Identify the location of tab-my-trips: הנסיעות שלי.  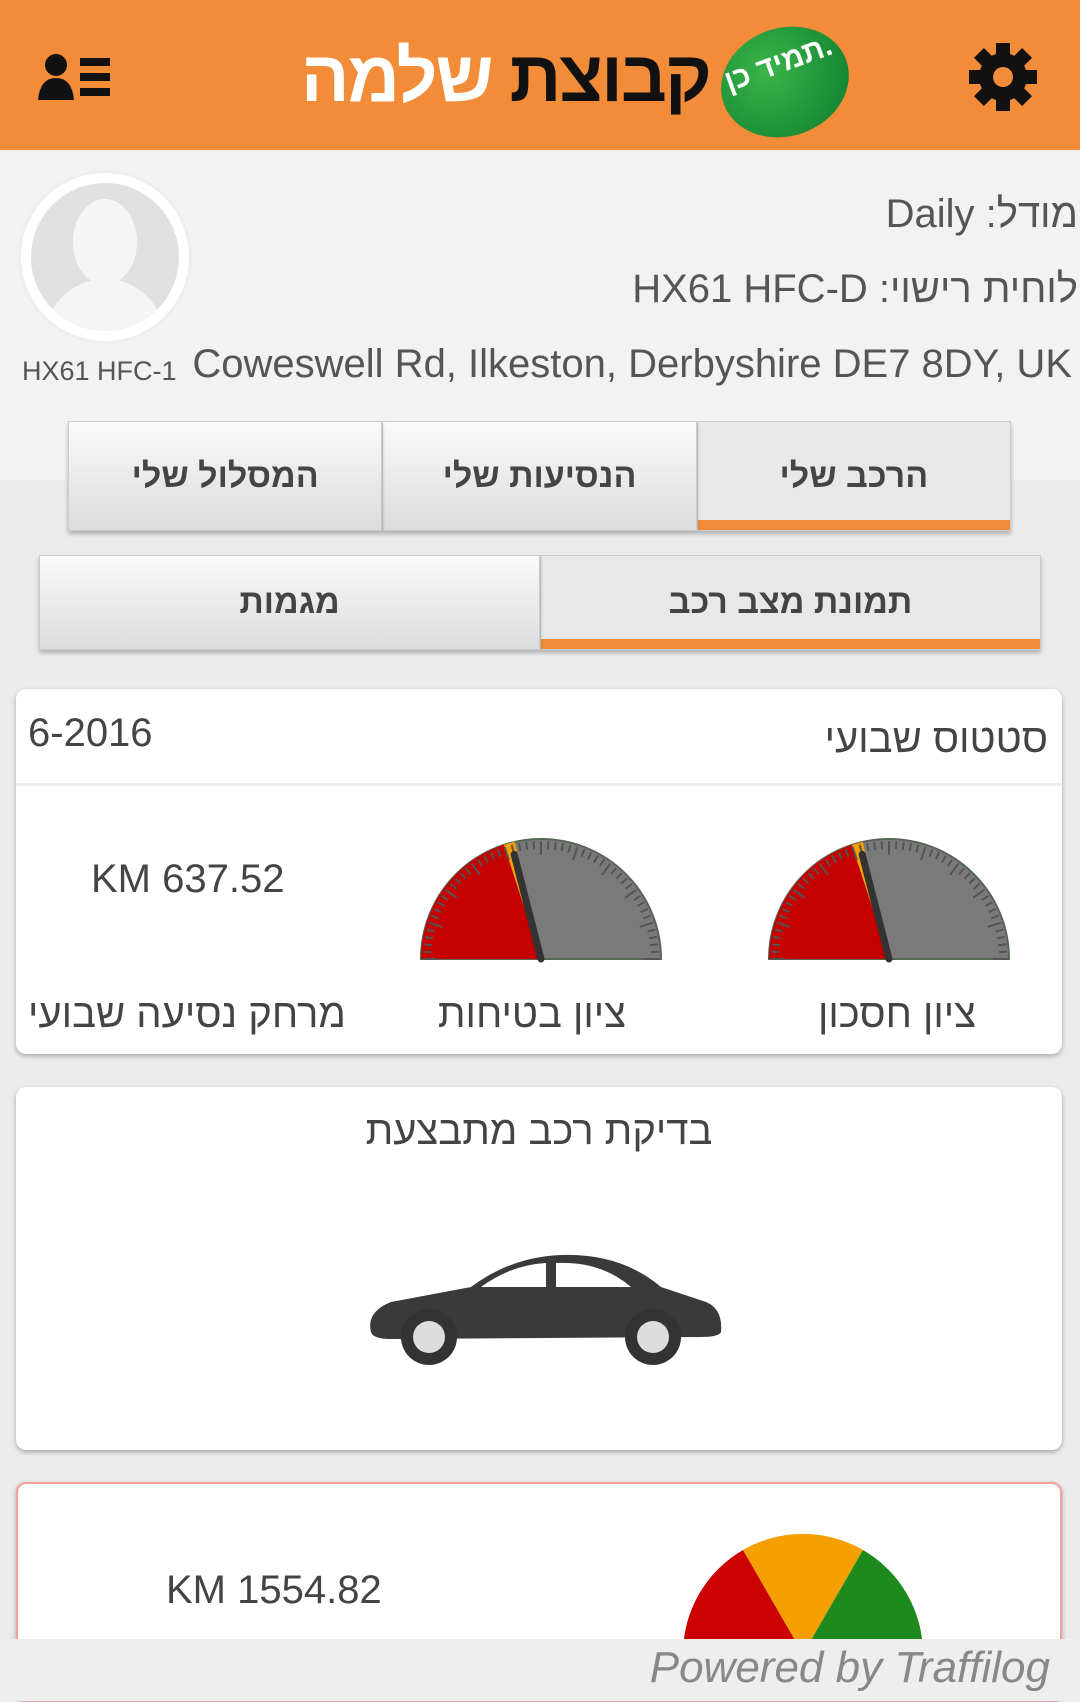
(539, 476).